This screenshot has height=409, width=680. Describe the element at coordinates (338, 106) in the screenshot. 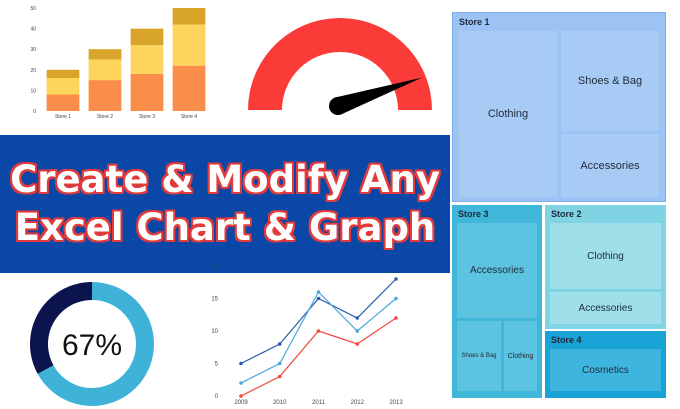

I see `gauge-needle-hub` at that location.